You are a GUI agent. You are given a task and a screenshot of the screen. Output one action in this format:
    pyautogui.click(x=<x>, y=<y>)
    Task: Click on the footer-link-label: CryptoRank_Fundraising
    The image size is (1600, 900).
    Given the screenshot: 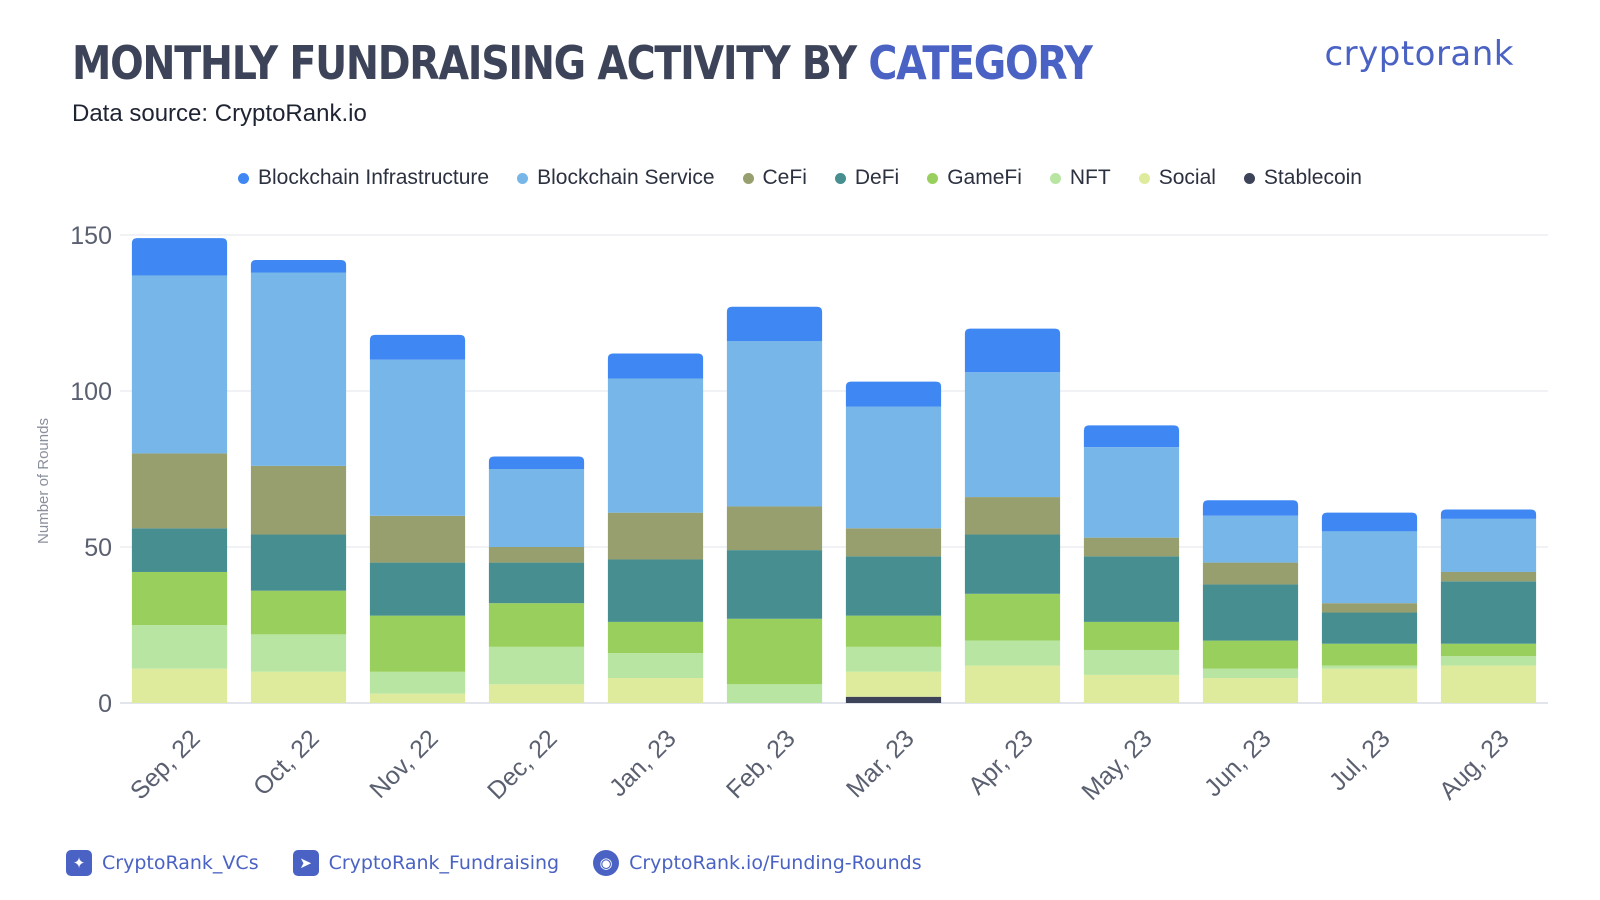 What is the action you would take?
    pyautogui.click(x=444, y=863)
    